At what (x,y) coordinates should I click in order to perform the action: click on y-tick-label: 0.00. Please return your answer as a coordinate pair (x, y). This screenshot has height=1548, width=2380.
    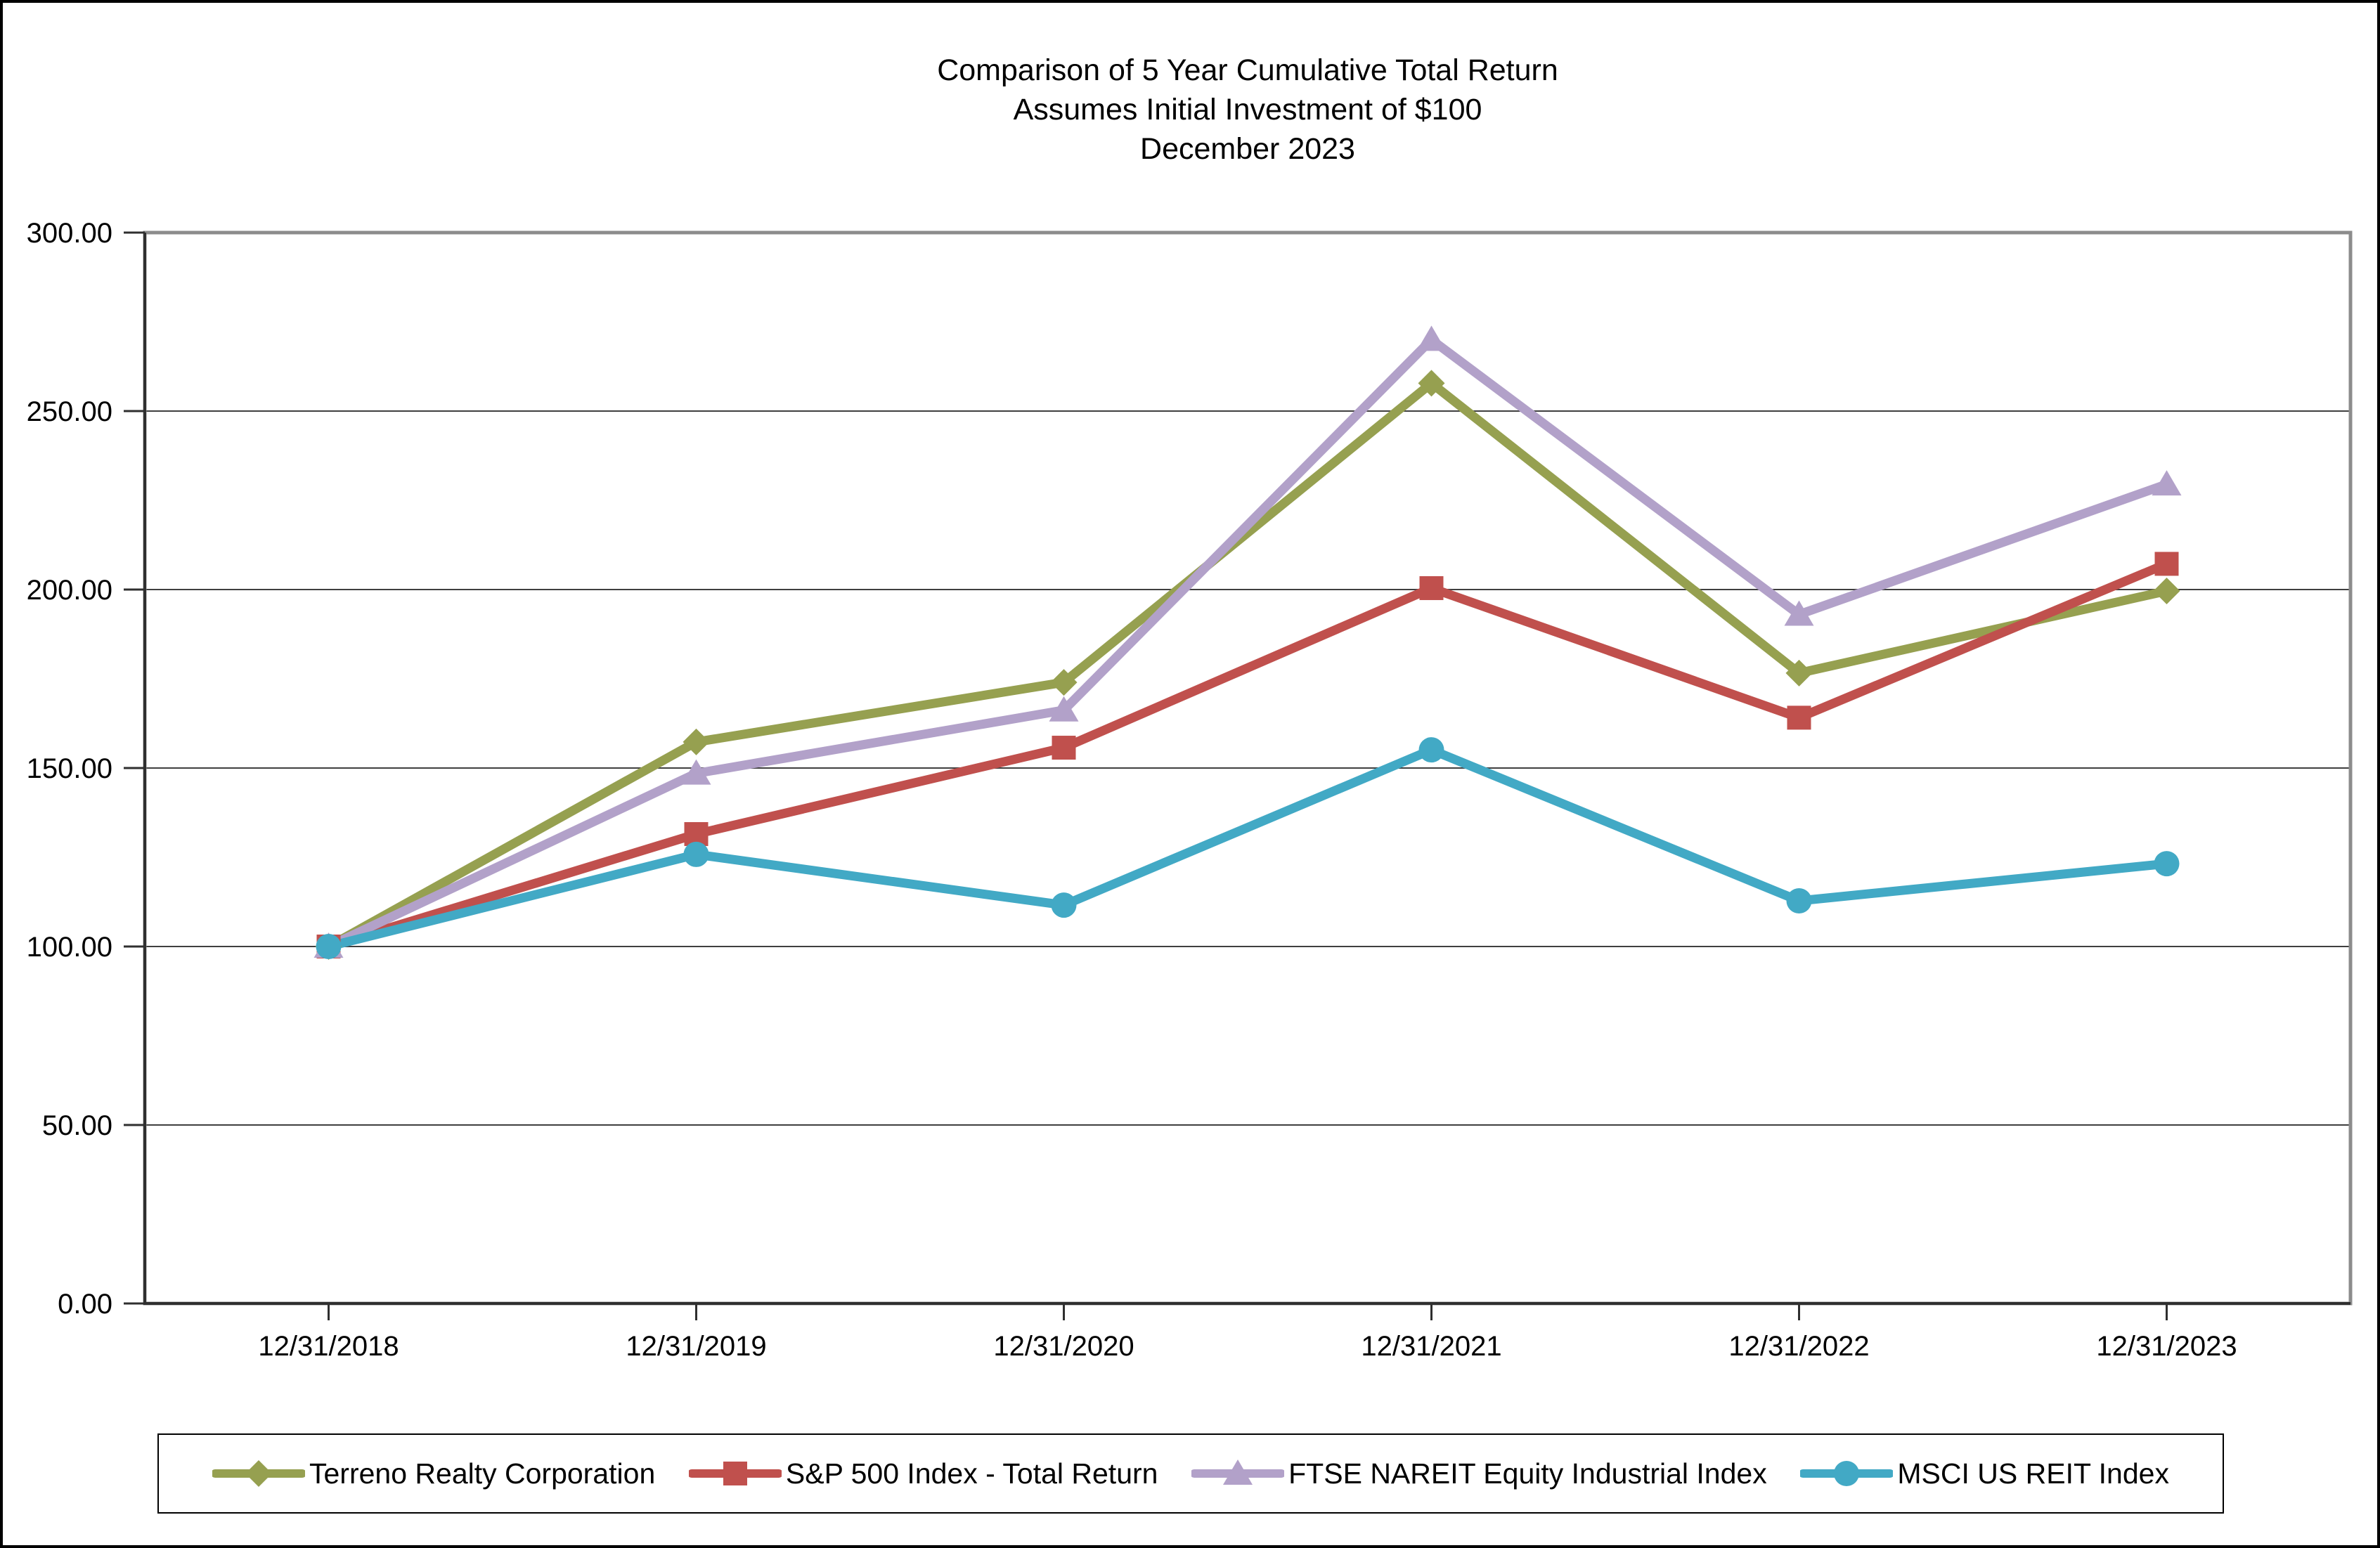
    Looking at the image, I should click on (85, 1304).